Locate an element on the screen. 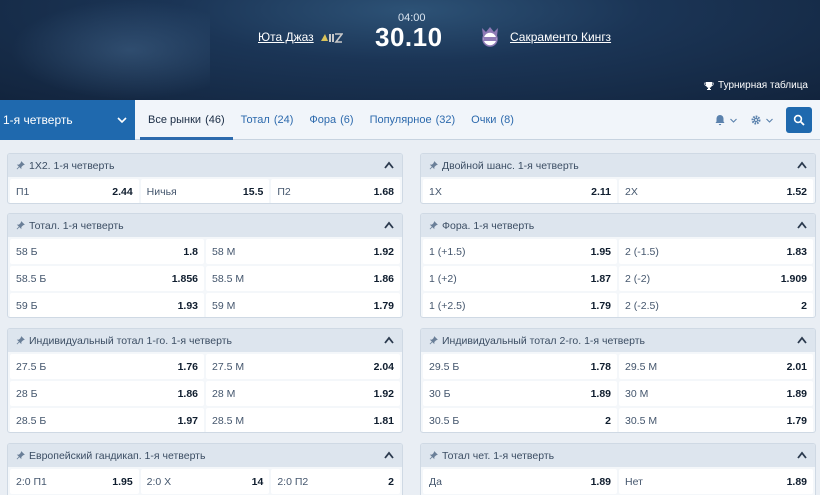 The image size is (820, 495). odds-value: 1.81 is located at coordinates (383, 420).